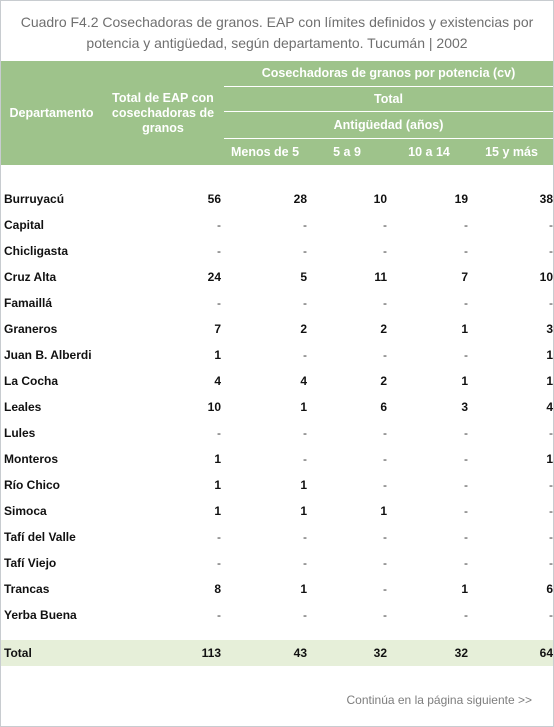 The width and height of the screenshot is (554, 727). I want to click on row-department: Tafí Viejo, so click(30, 563).